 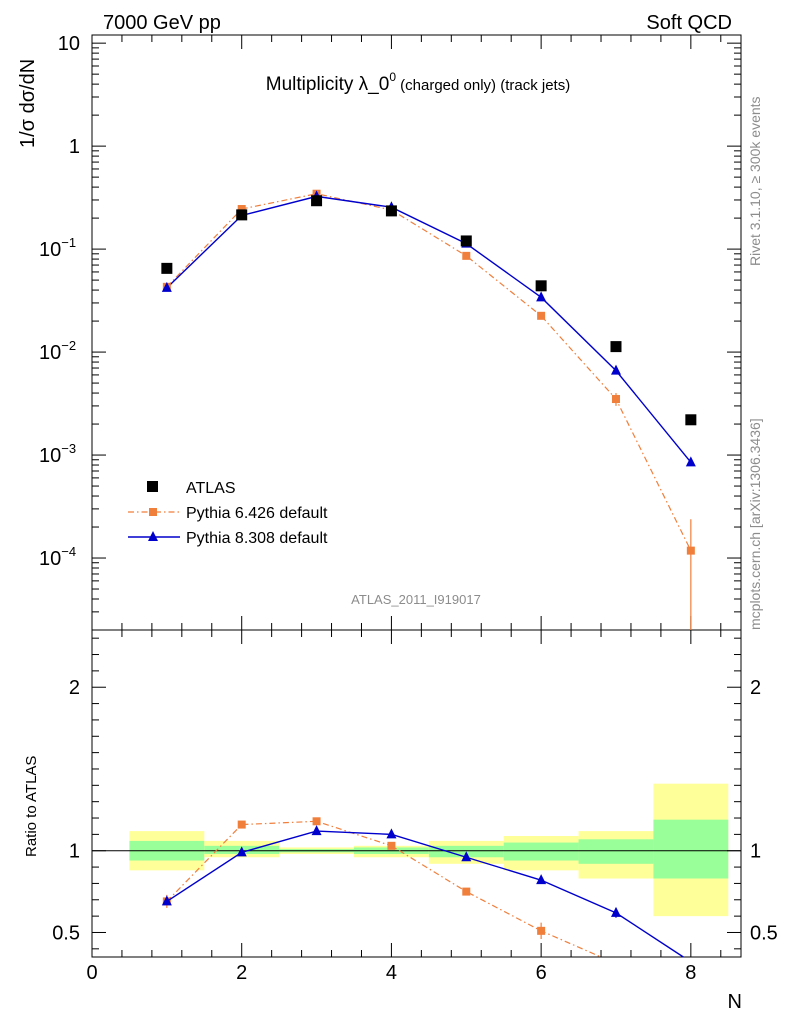 What do you see at coordinates (162, 23) in the screenshot?
I see `header-left-label: 7000 GeV pp` at bounding box center [162, 23].